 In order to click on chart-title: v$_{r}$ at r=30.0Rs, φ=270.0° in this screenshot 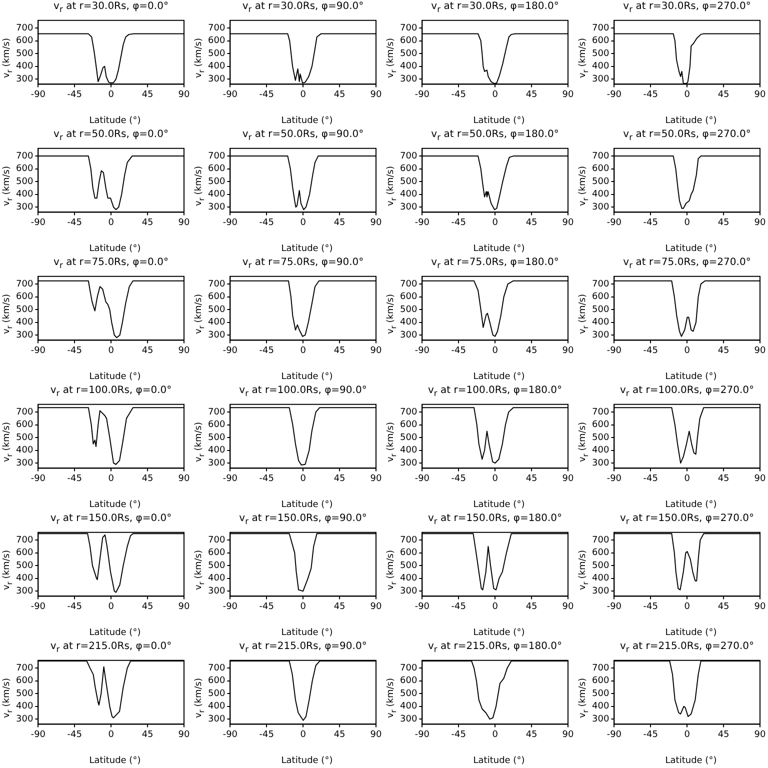, I will do `click(687, 8)`.